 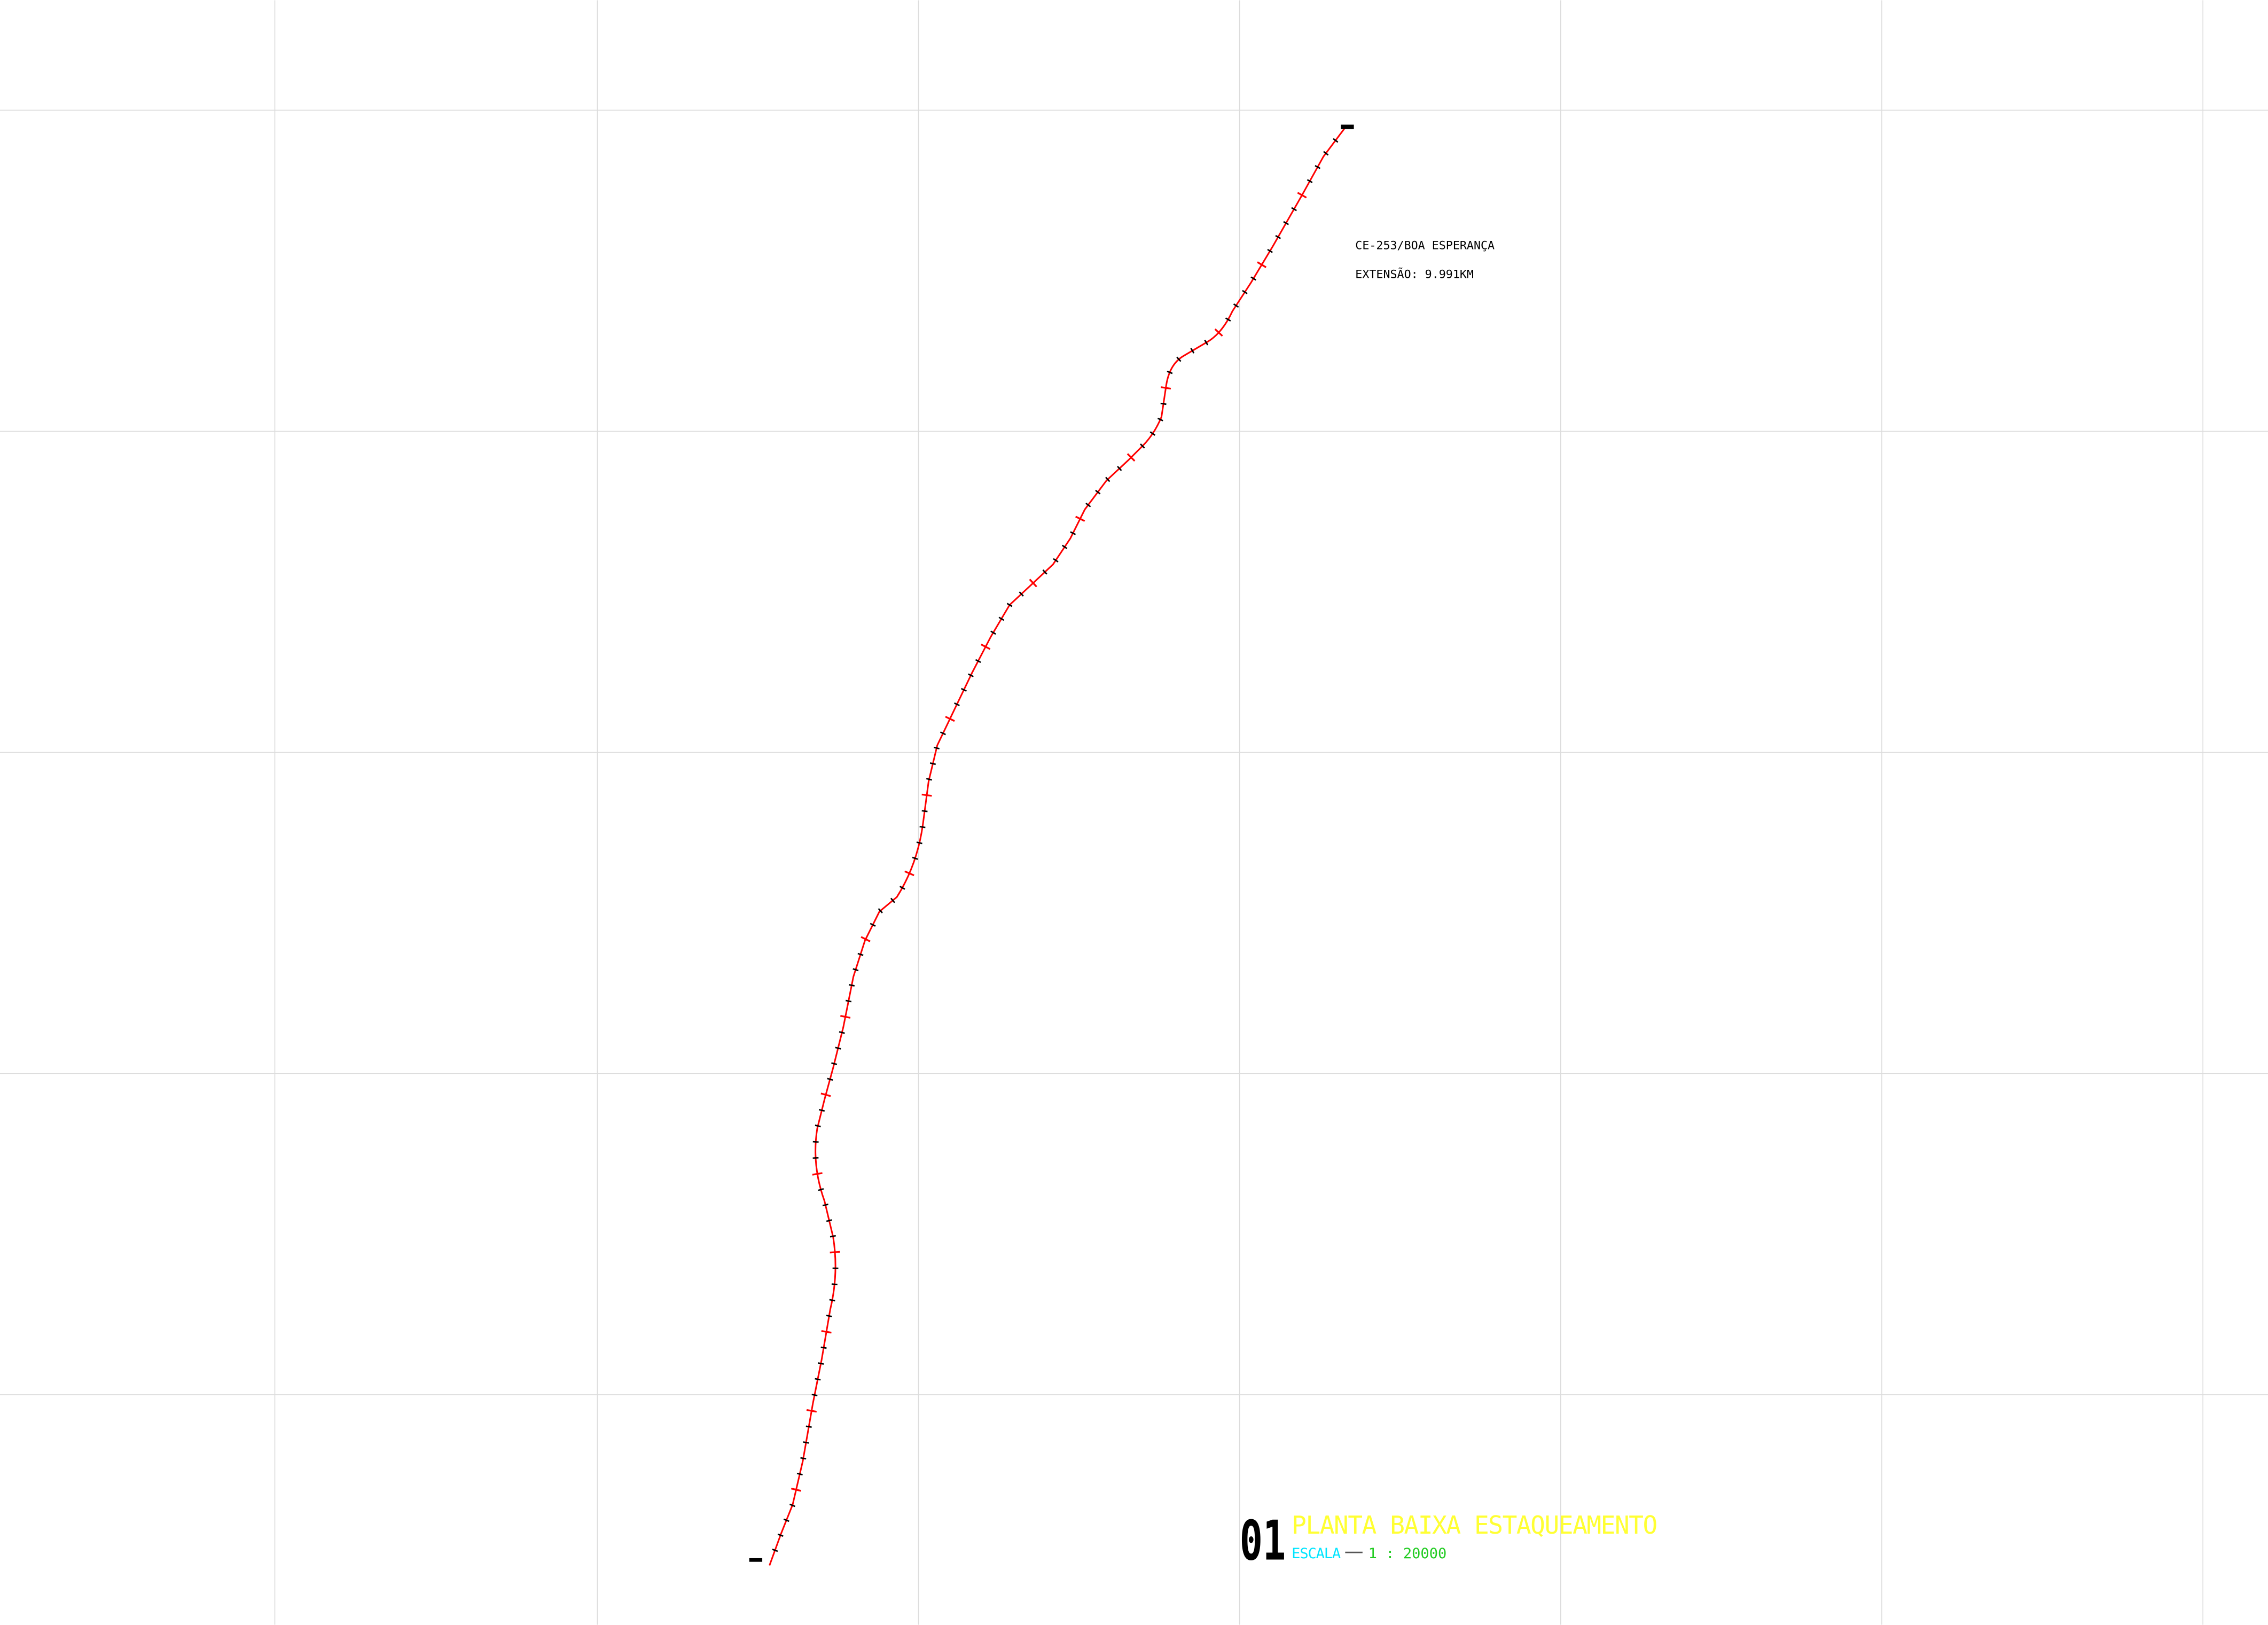 What do you see at coordinates (1263, 1541) in the screenshot?
I see `drawing-number: 01` at bounding box center [1263, 1541].